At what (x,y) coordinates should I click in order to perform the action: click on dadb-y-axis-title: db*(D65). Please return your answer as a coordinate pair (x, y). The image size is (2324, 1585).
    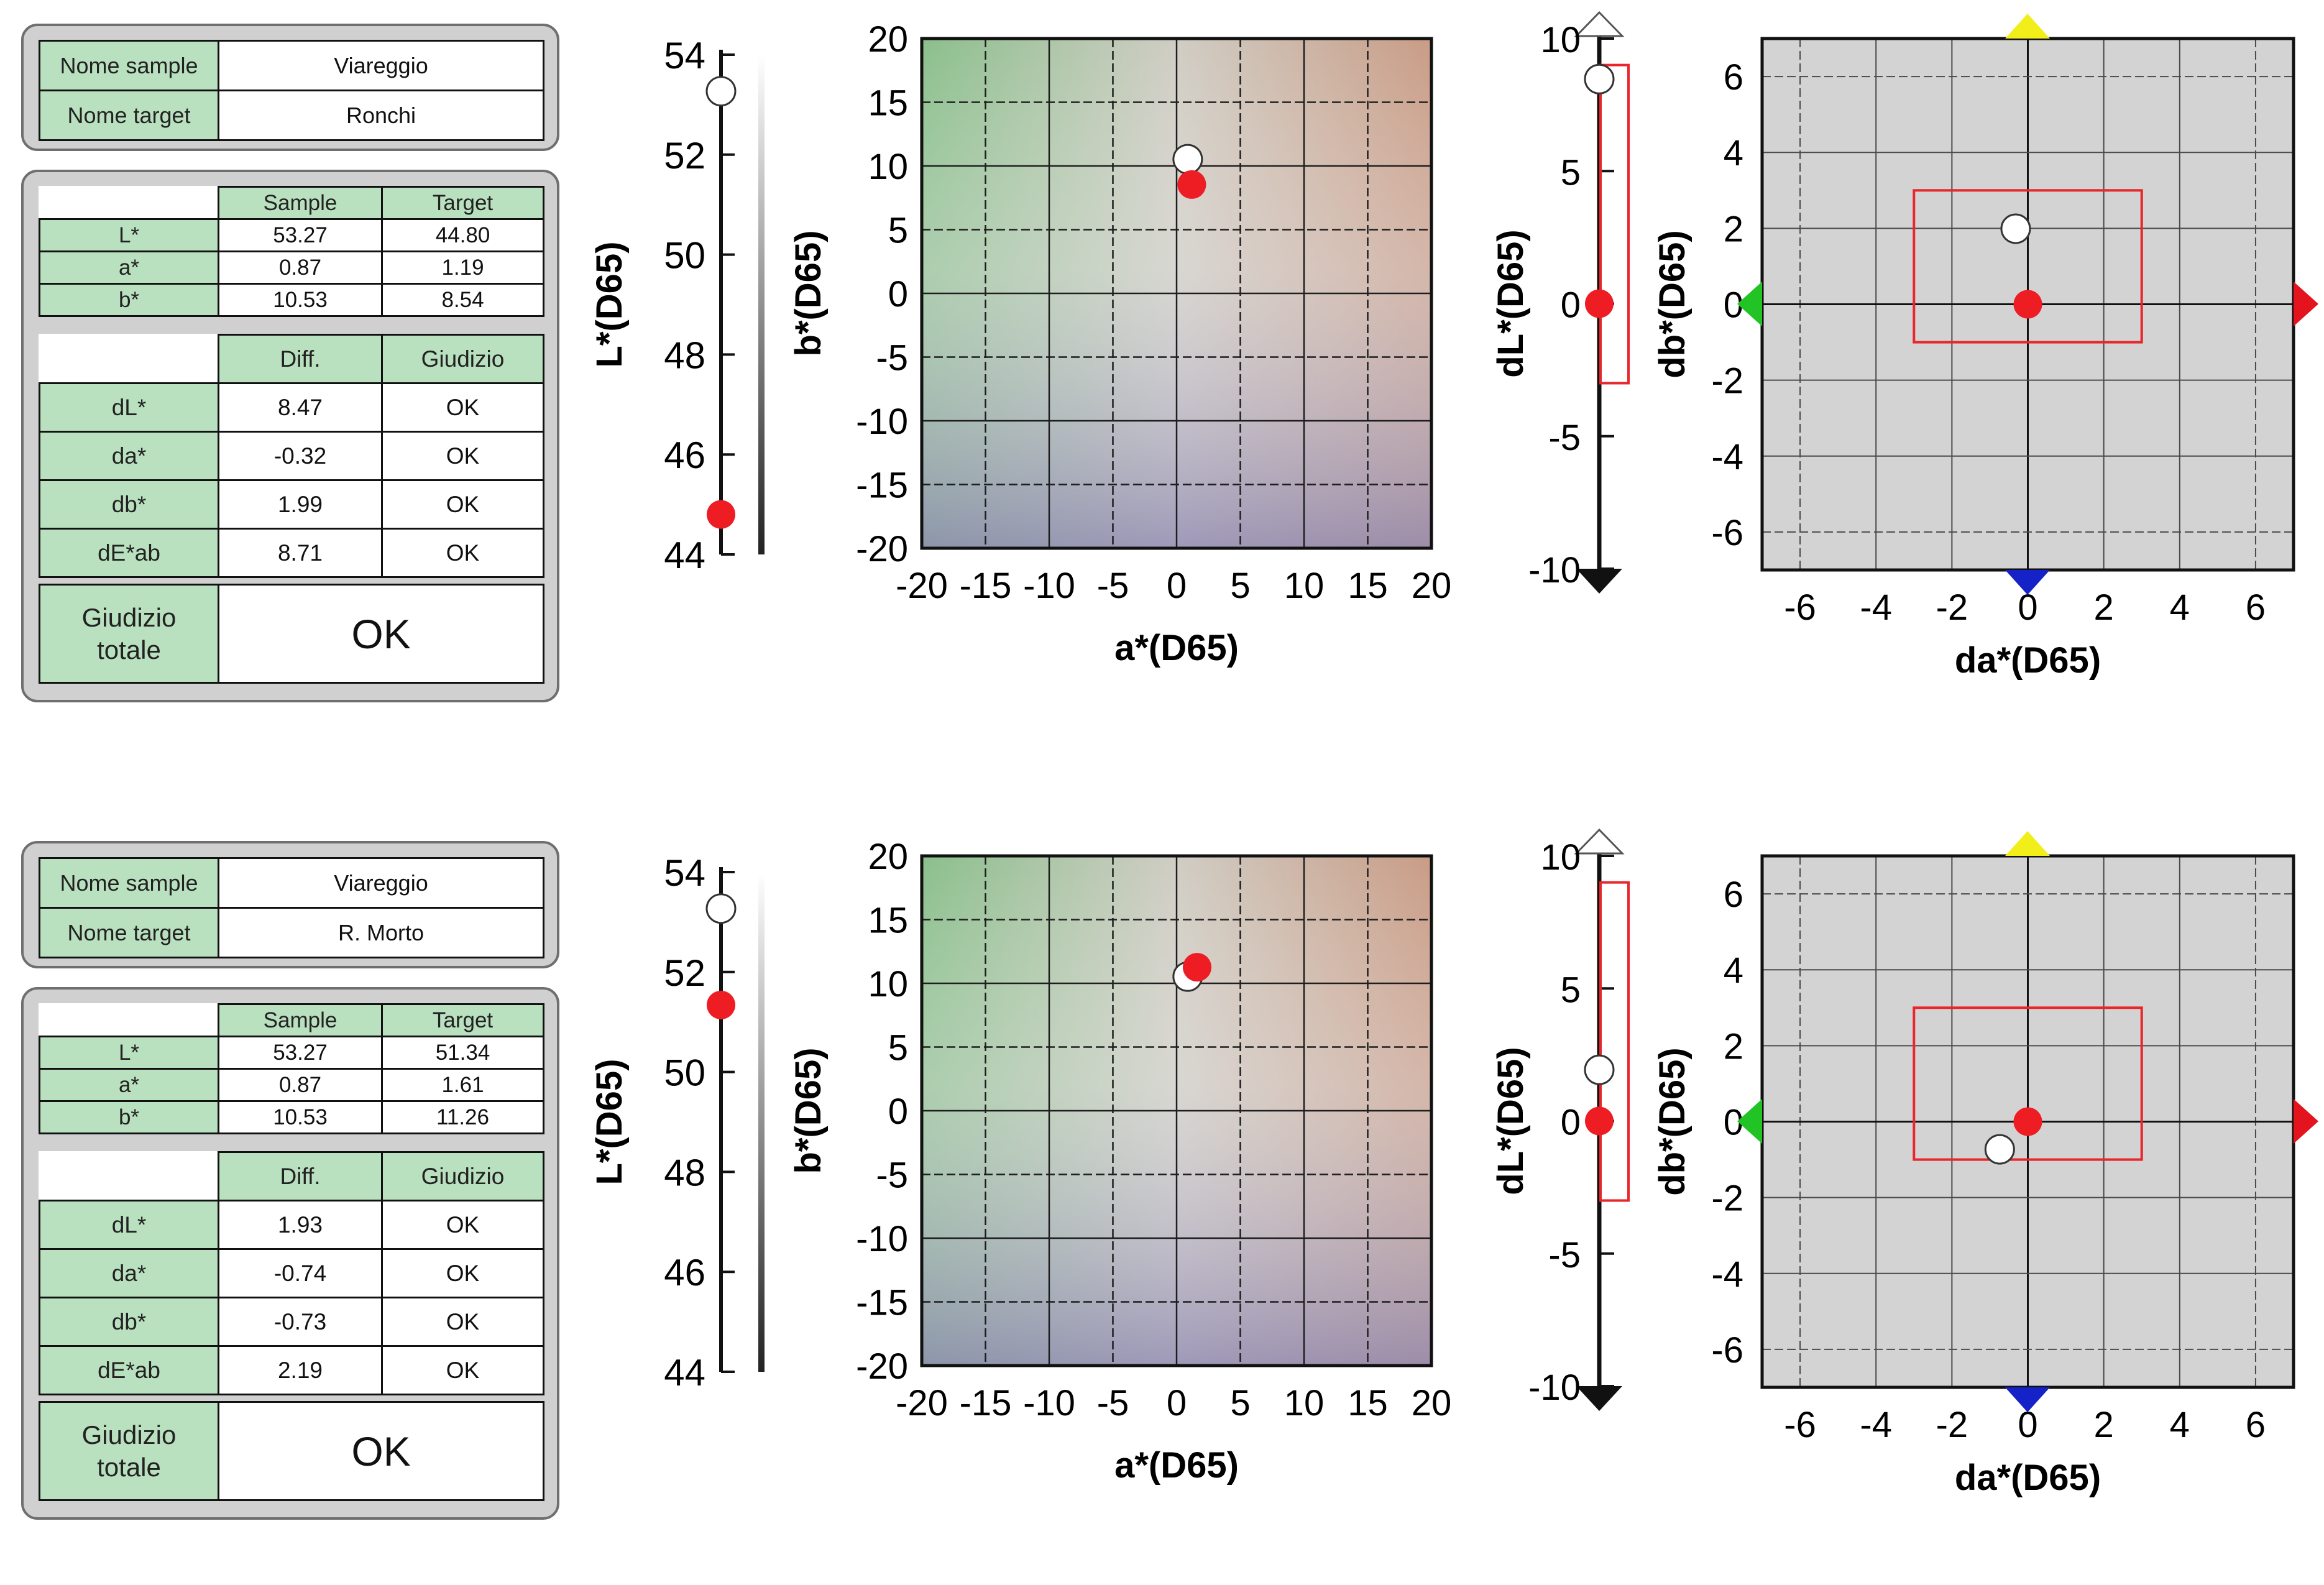
    Looking at the image, I should click on (1672, 304).